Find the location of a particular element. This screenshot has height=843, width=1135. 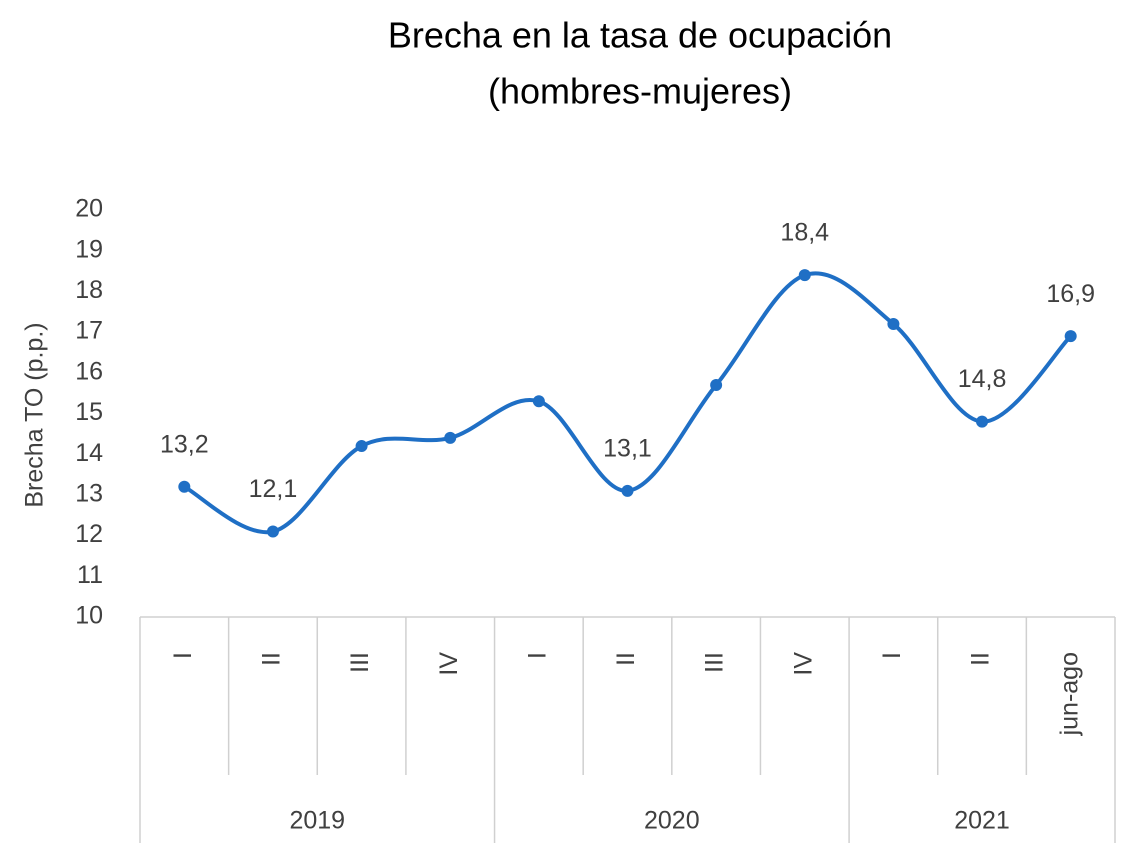

y-tick-label: 16 is located at coordinates (89, 371).